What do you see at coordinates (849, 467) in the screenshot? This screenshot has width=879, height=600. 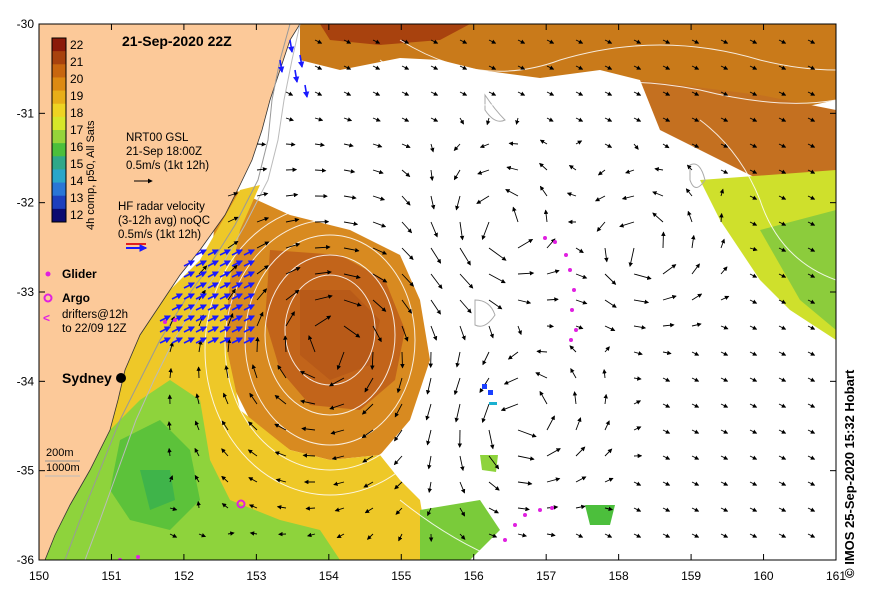 I see `credit-label: IMOS 25-Sep-2020 15:32 Hobart` at bounding box center [849, 467].